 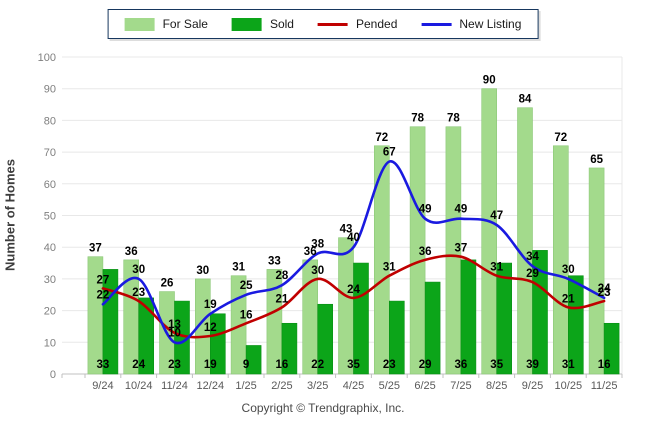 I want to click on value-label-for-sale: 30, so click(x=202, y=271).